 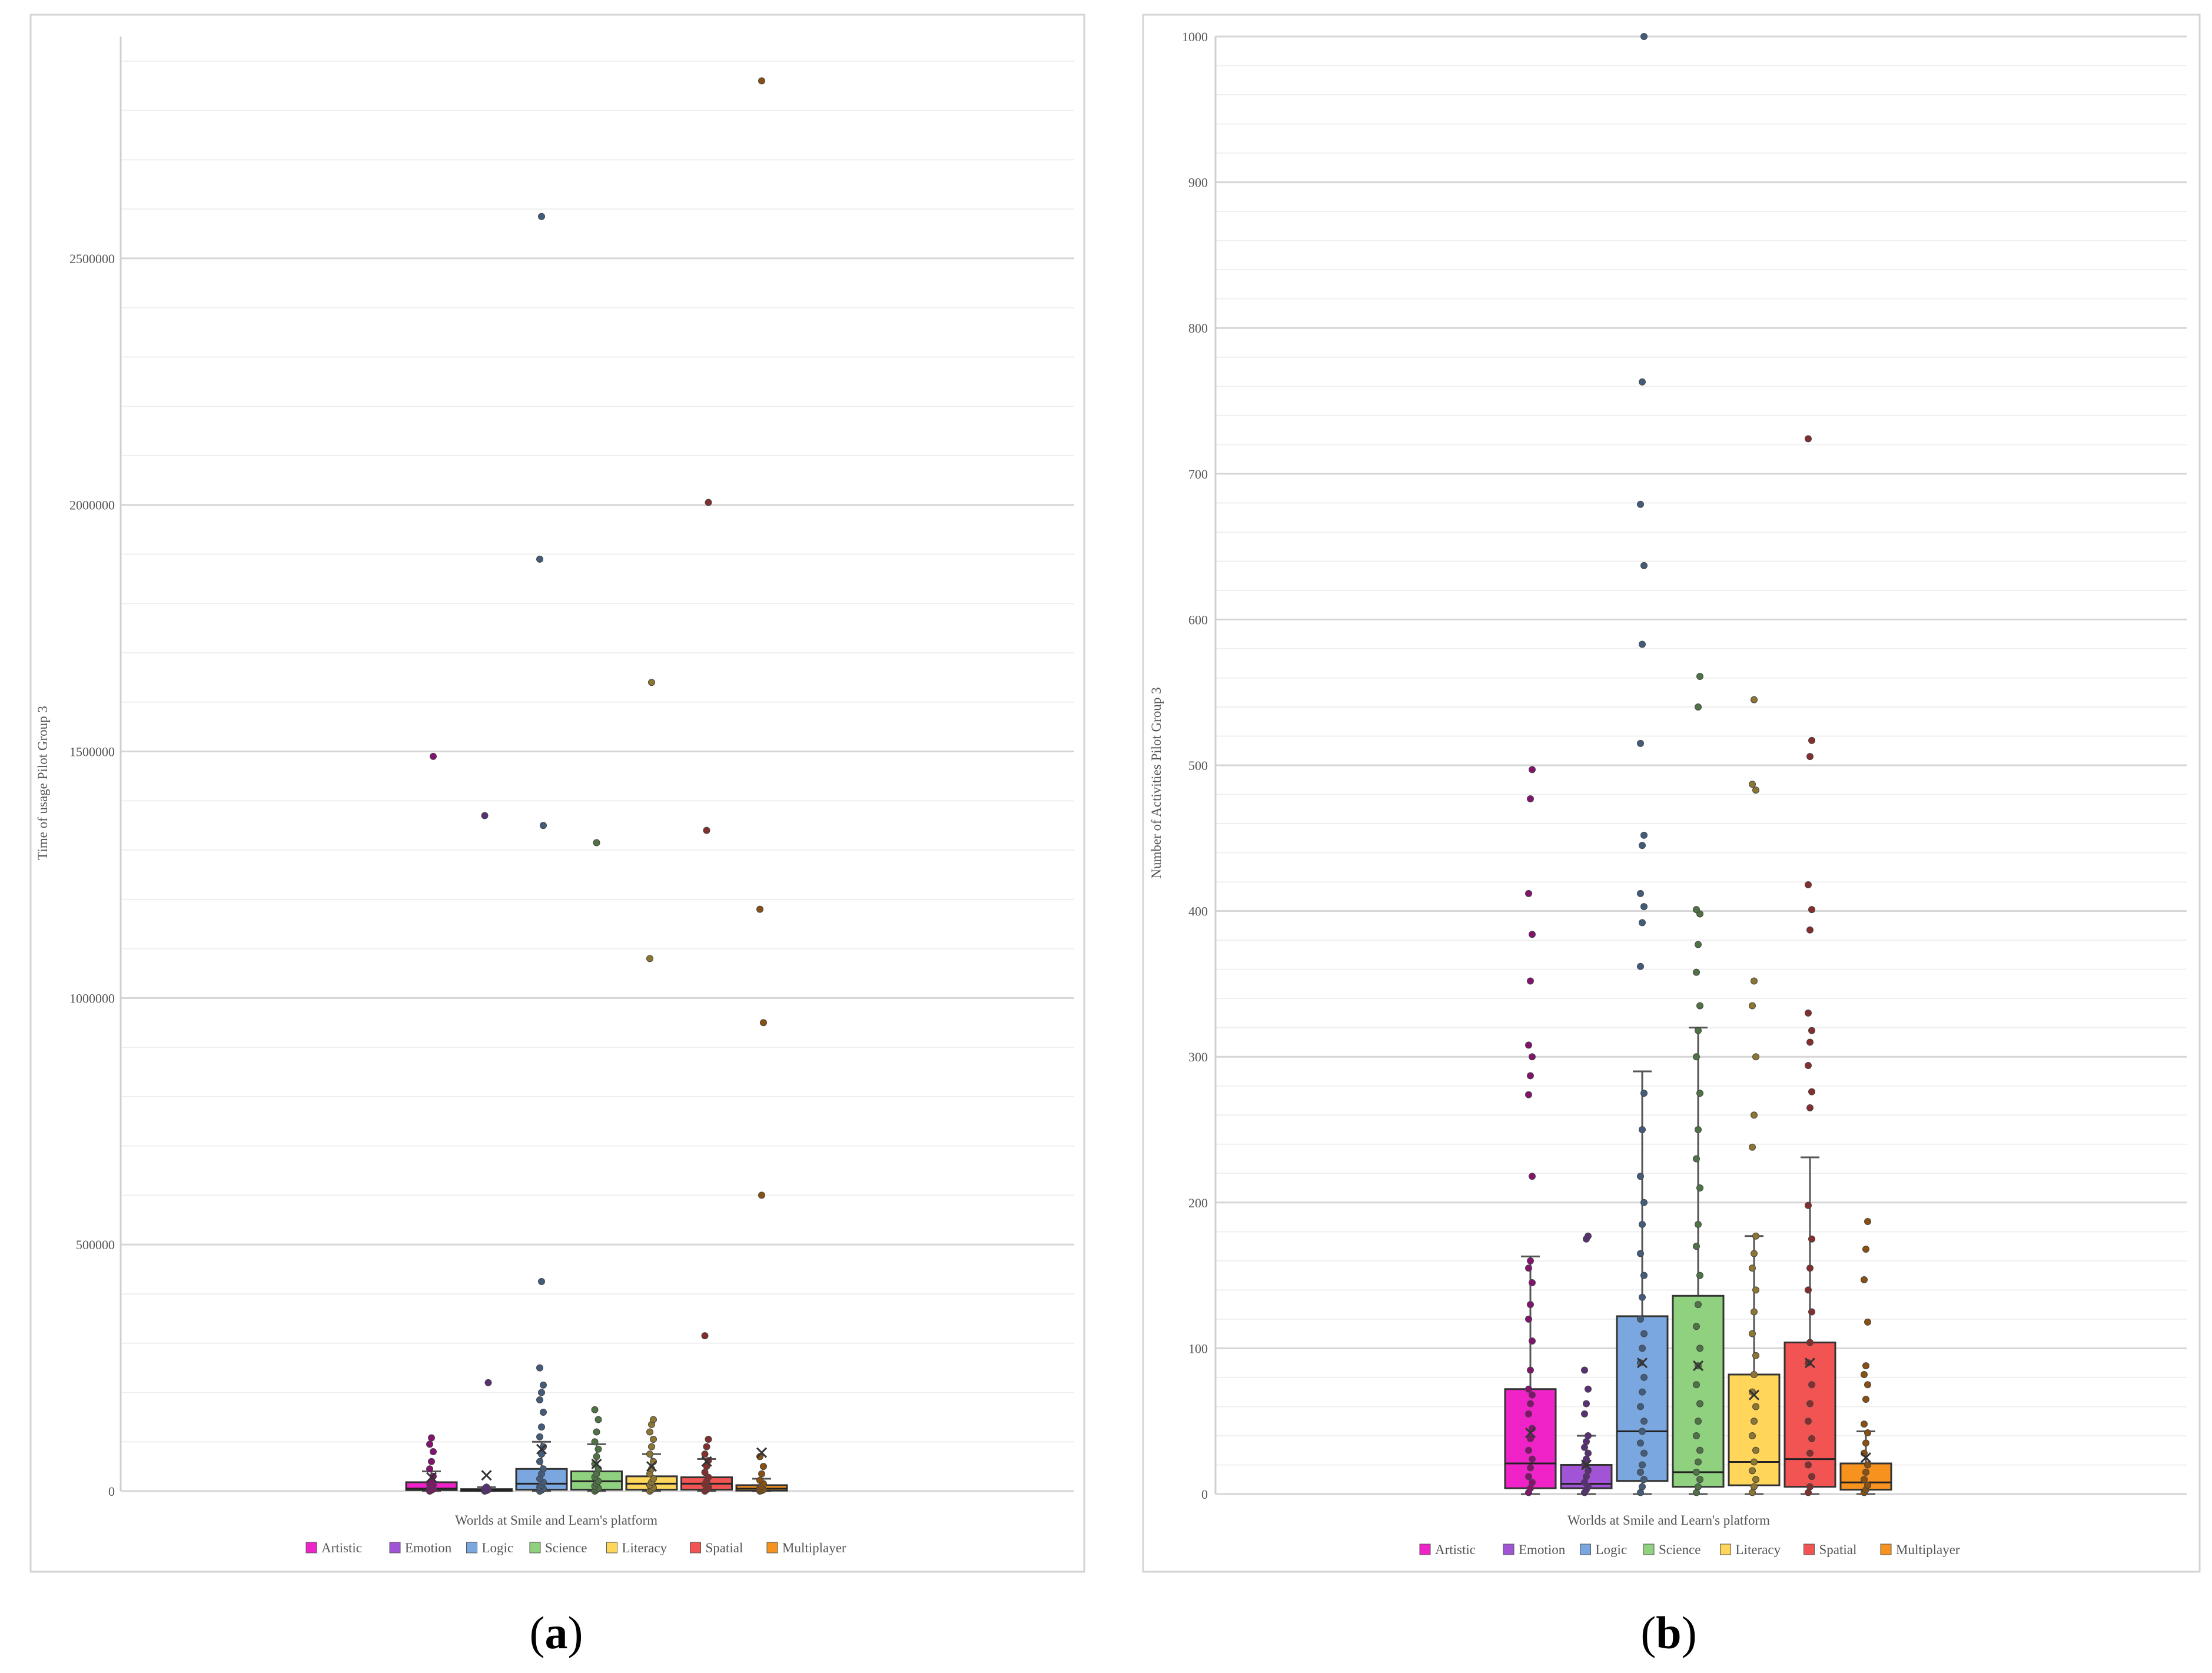 I want to click on box-artistic, so click(x=1530, y=1131).